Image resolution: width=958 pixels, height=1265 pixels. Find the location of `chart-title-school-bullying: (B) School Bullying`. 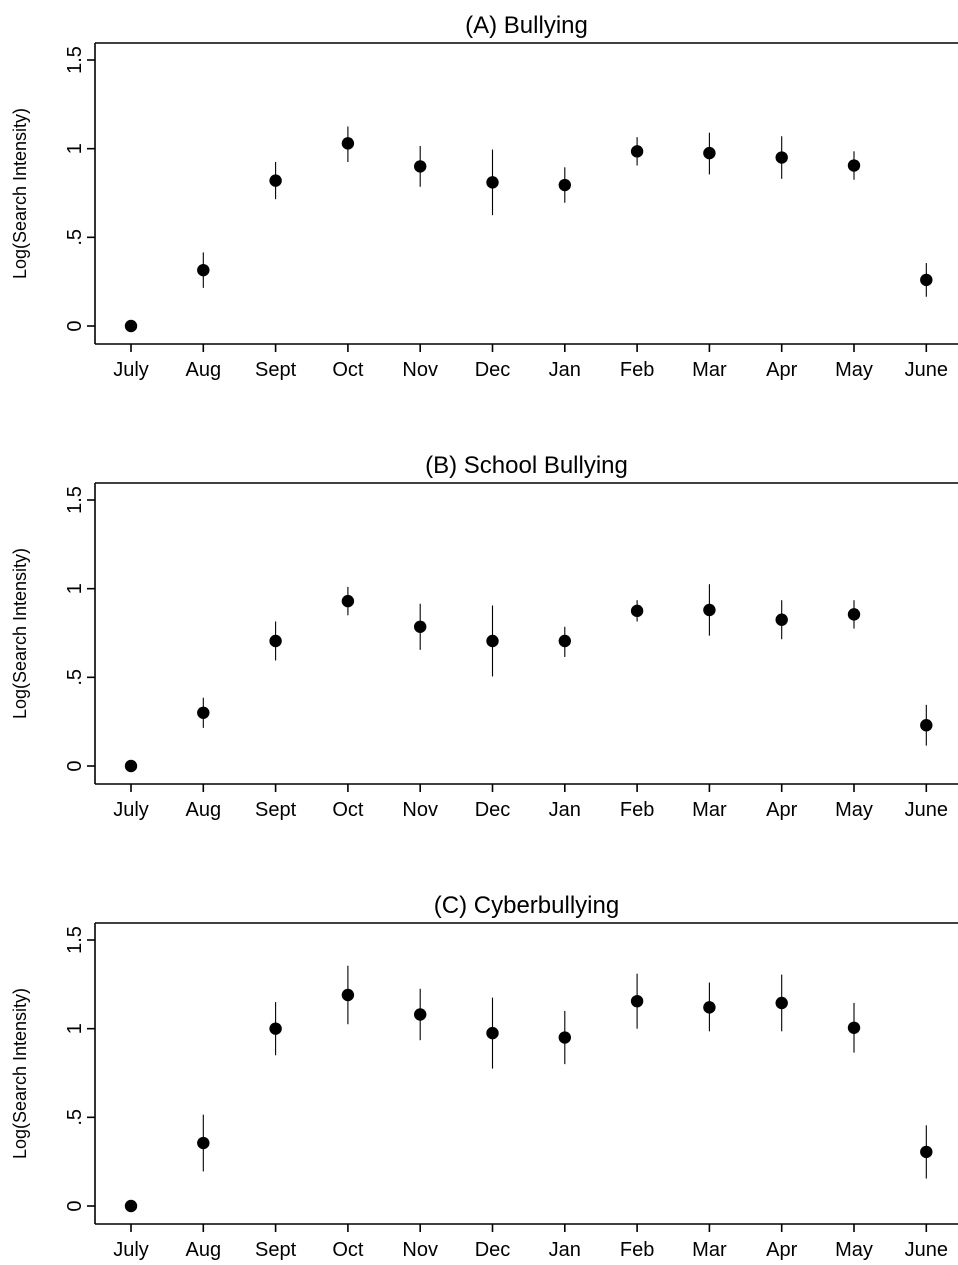

chart-title-school-bullying: (B) School Bullying is located at coordinates (526, 465).